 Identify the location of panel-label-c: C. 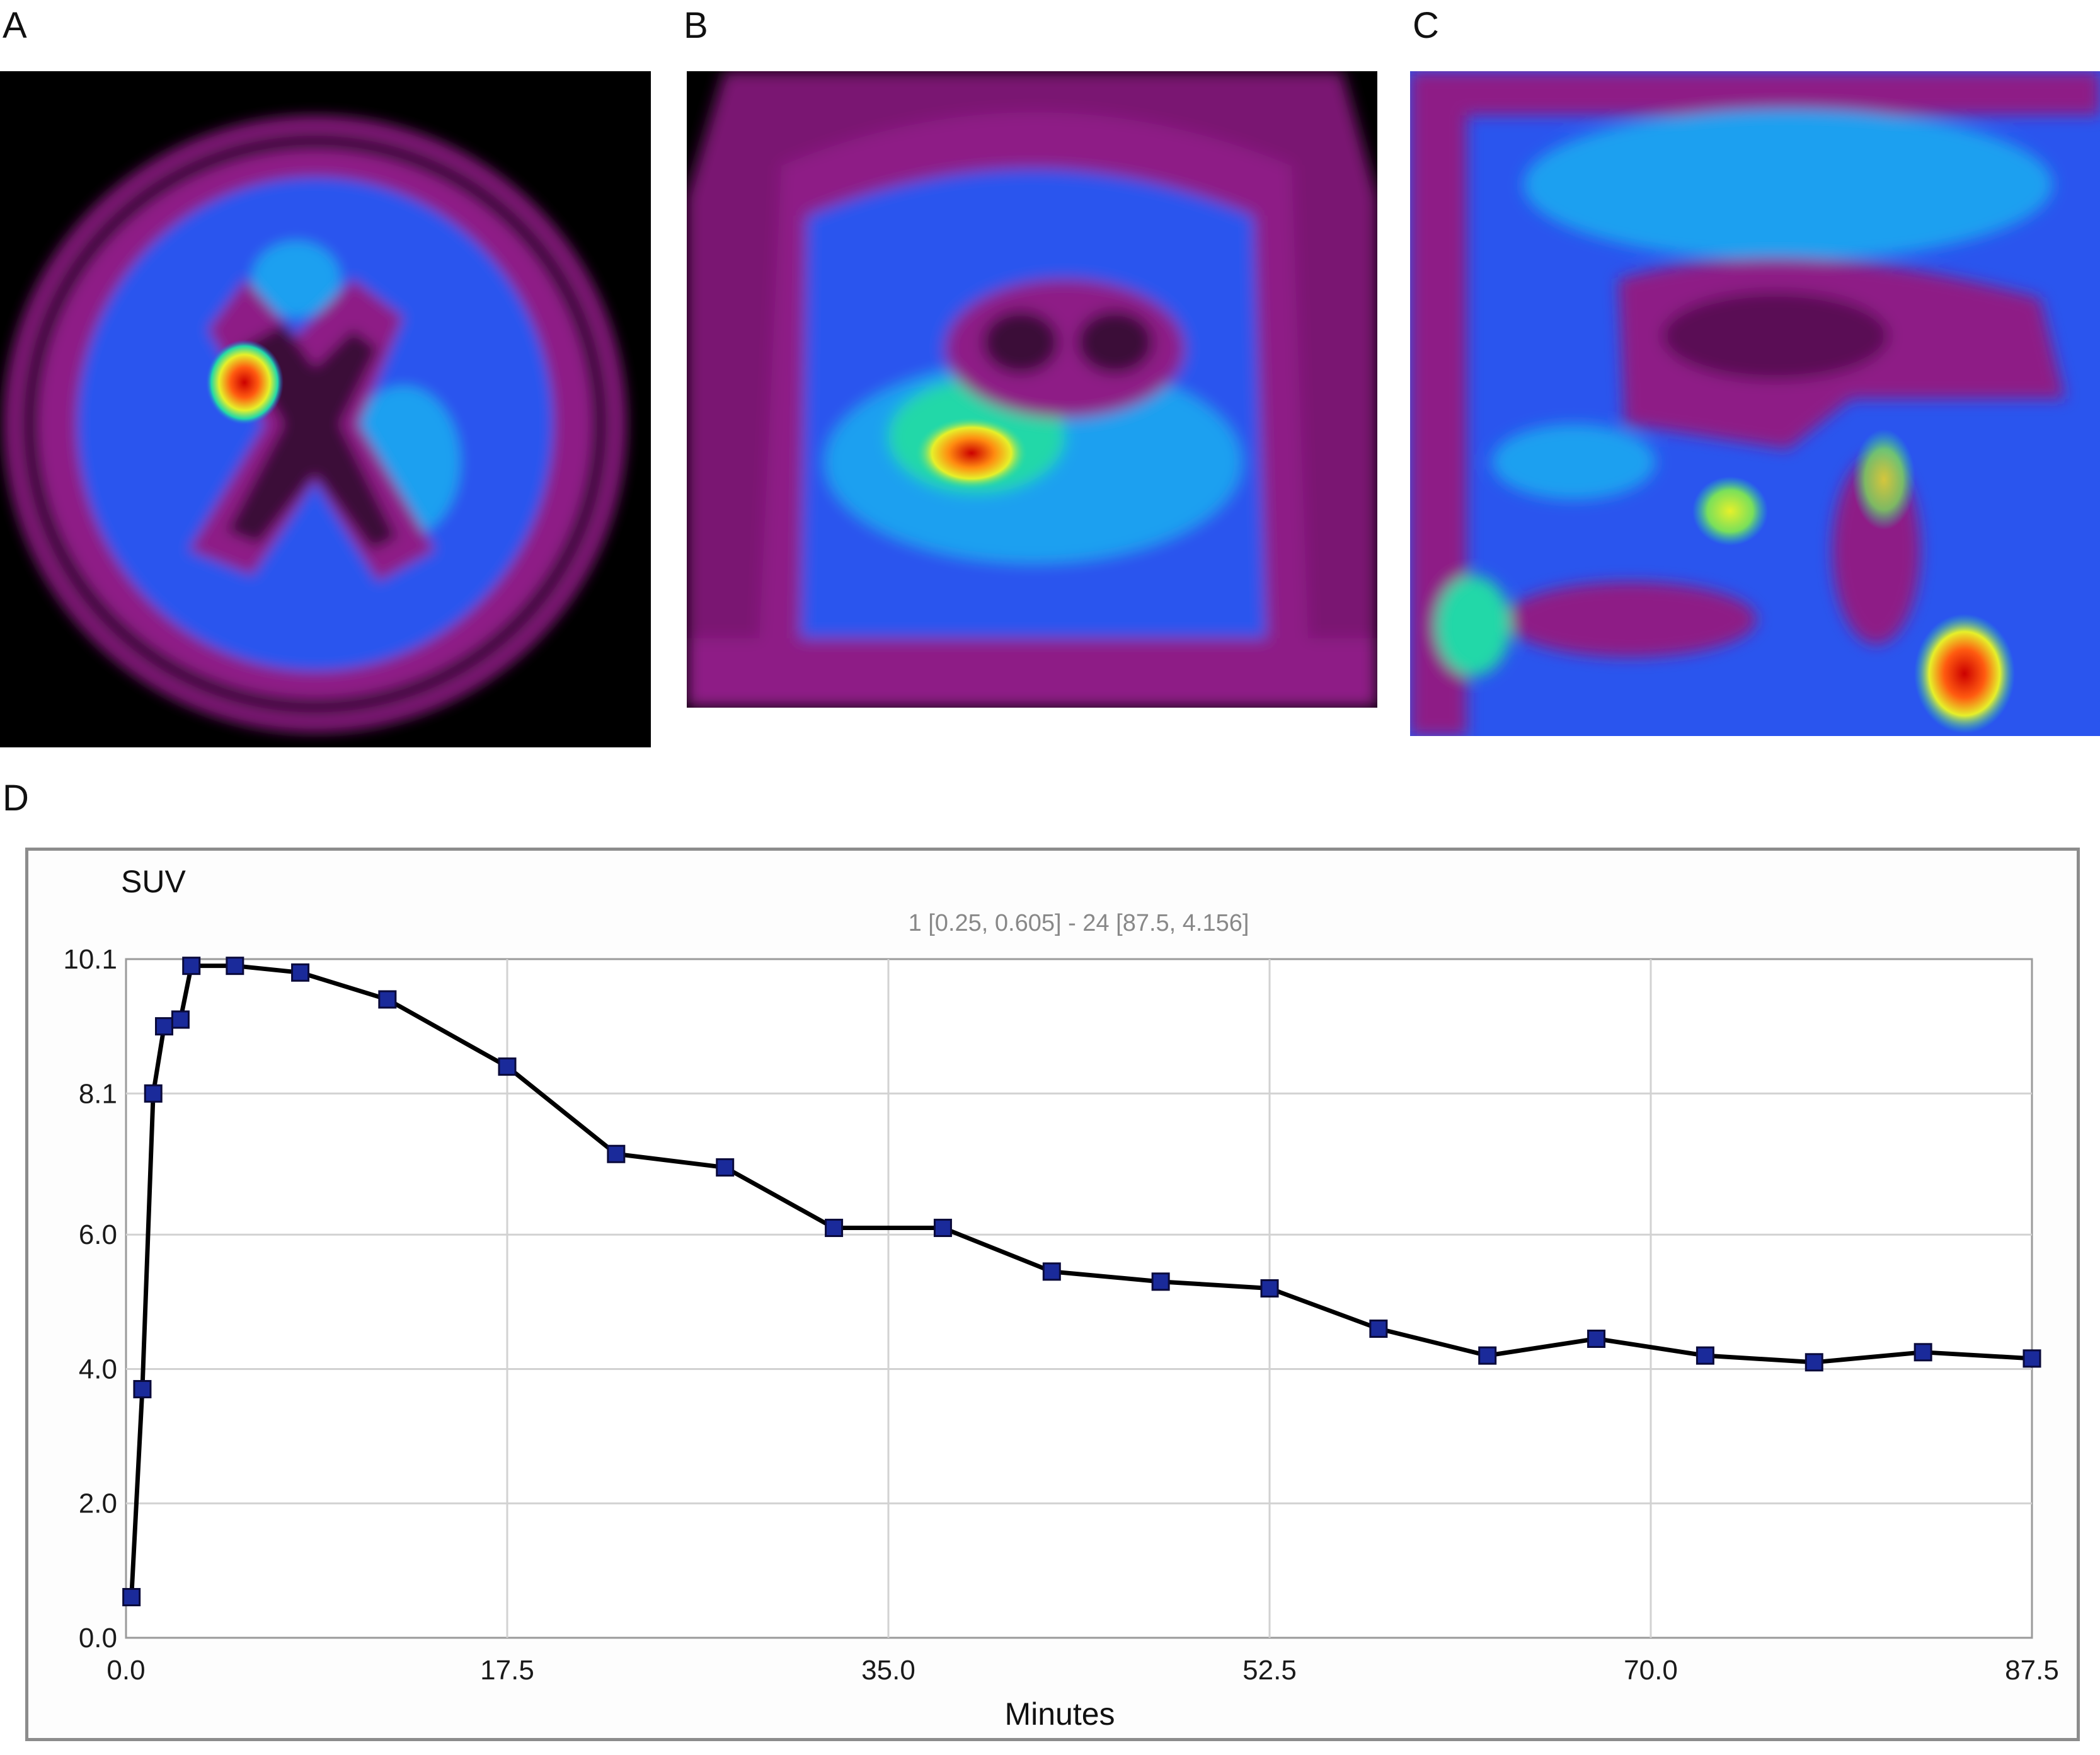
(1426, 25).